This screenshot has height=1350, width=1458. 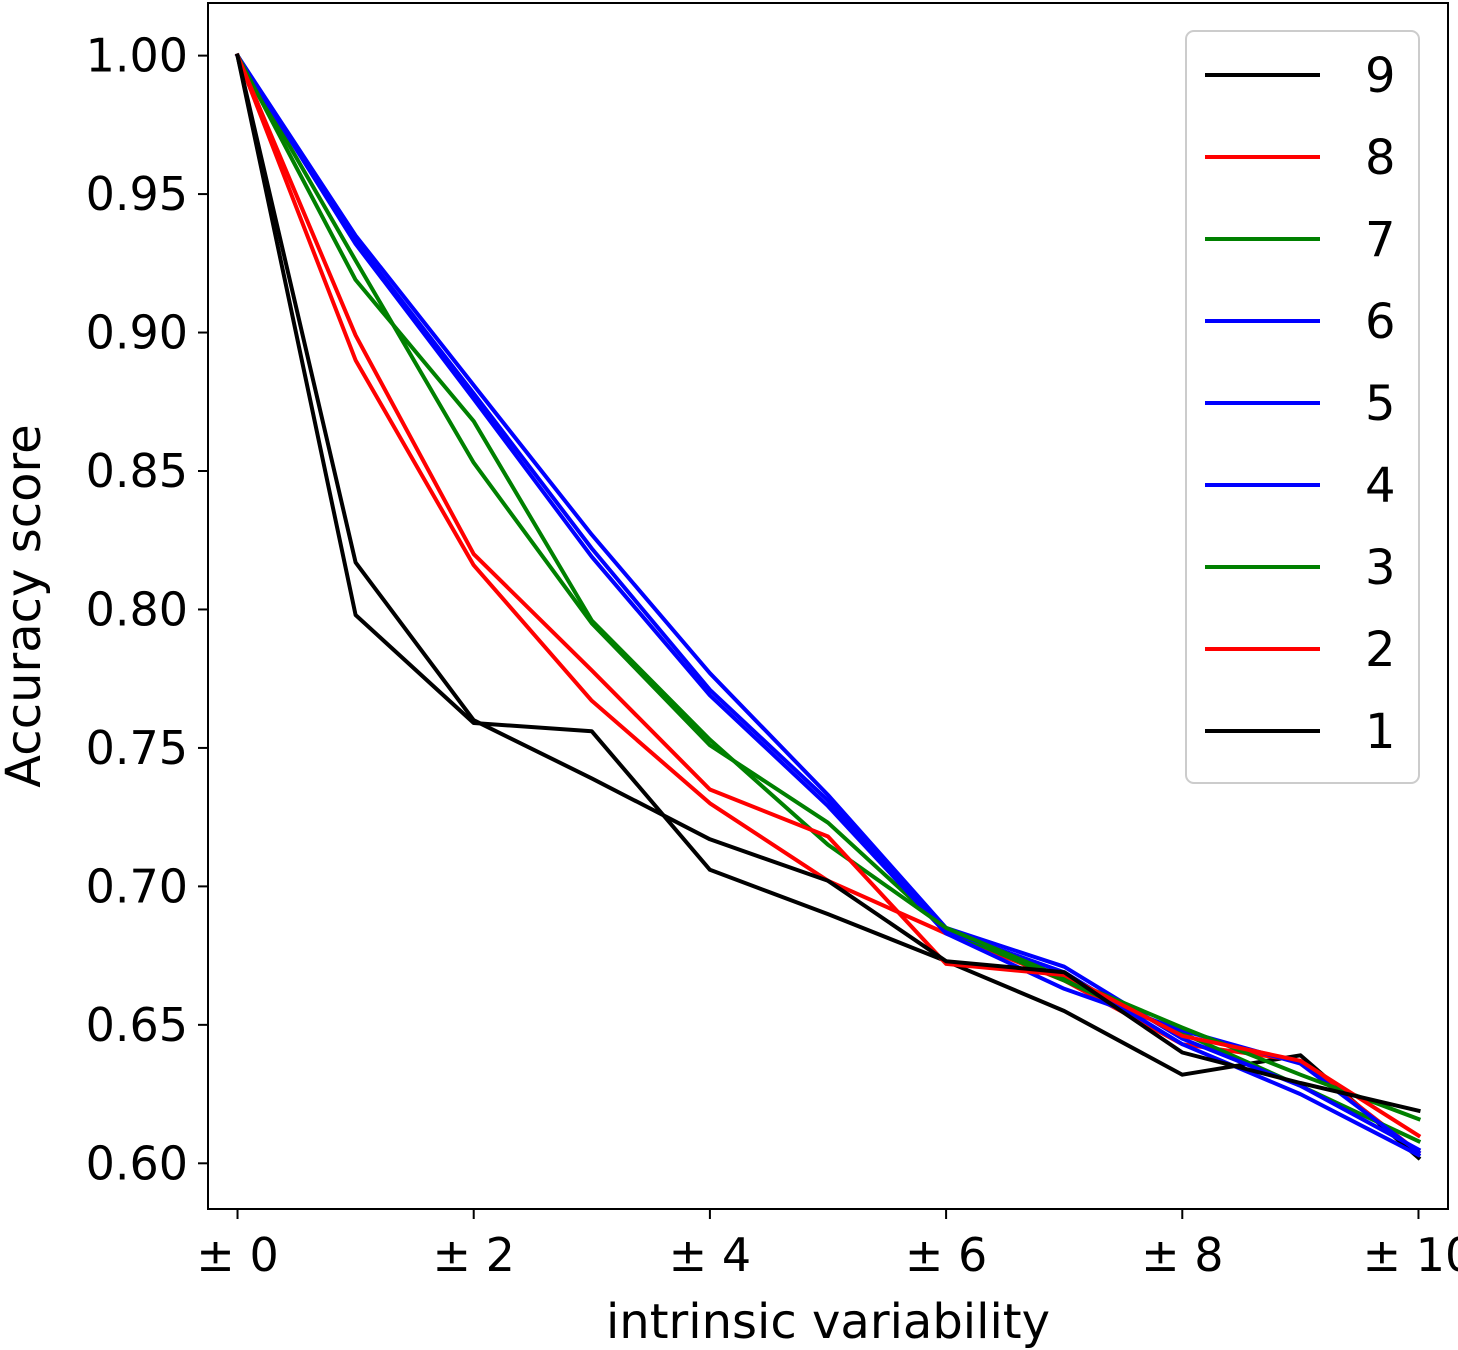 I want to click on x-tick-label: ± 4, so click(x=710, y=1255).